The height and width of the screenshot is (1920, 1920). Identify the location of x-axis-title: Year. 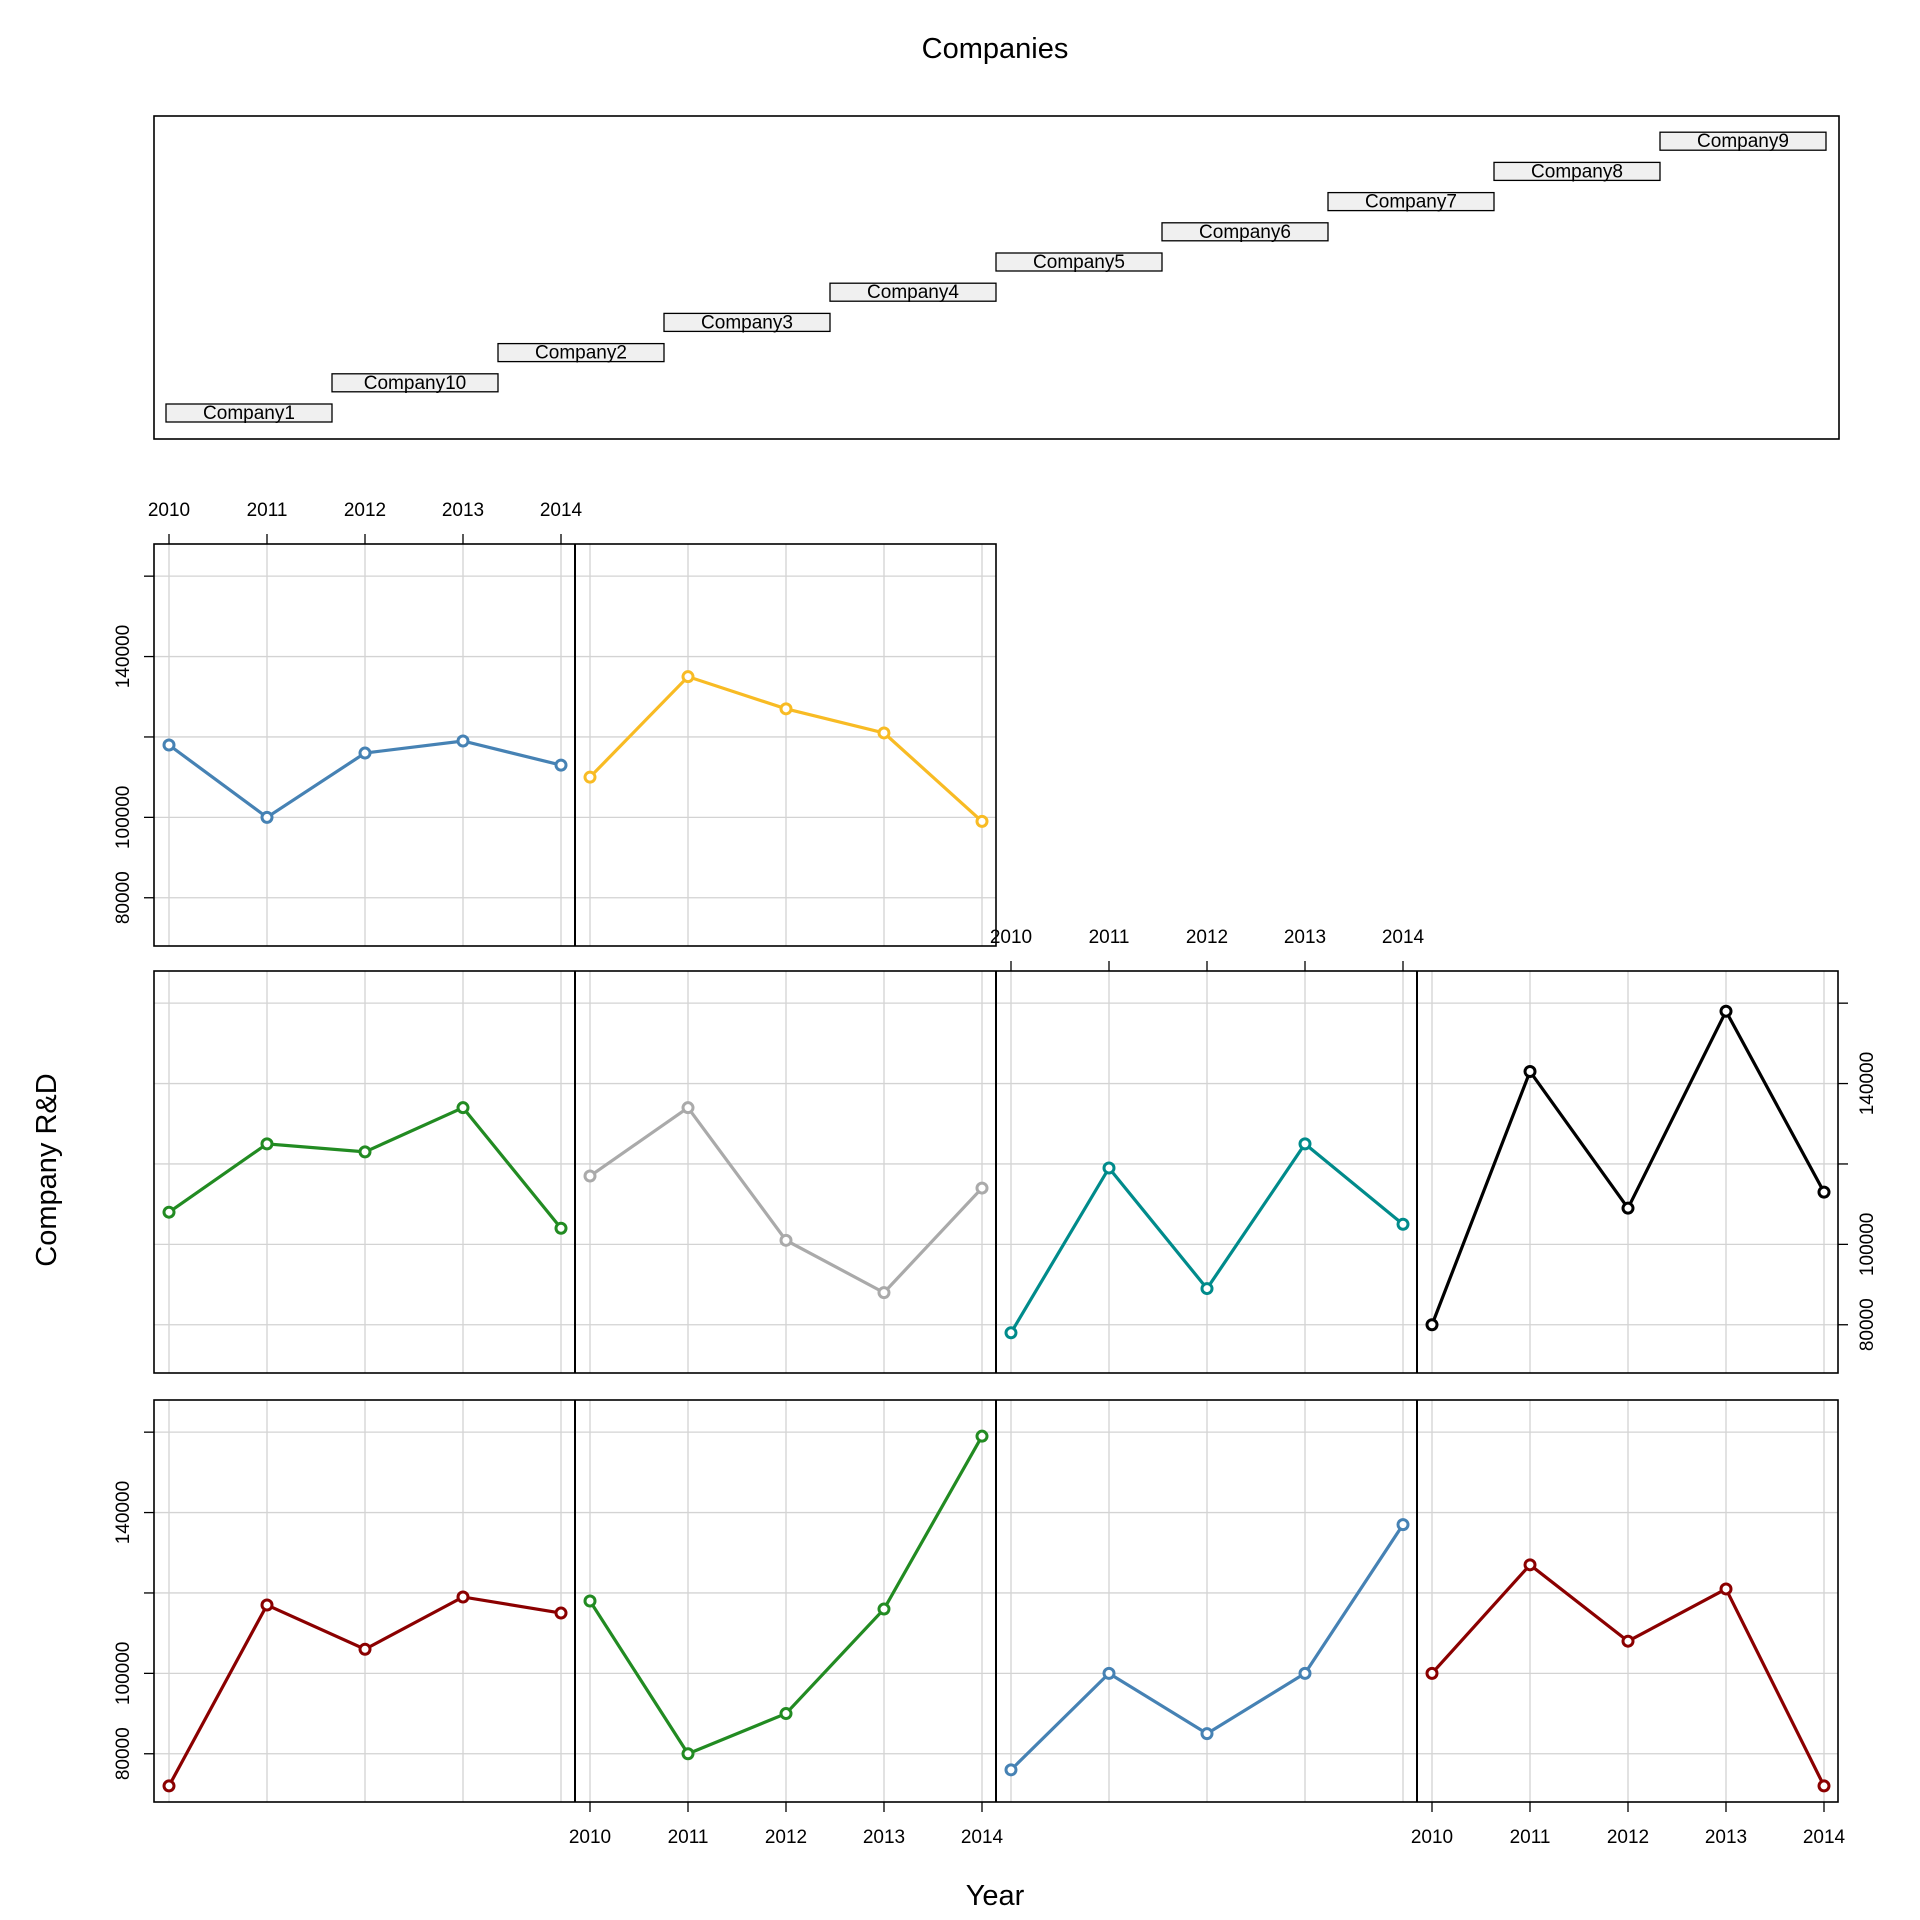
(995, 1896).